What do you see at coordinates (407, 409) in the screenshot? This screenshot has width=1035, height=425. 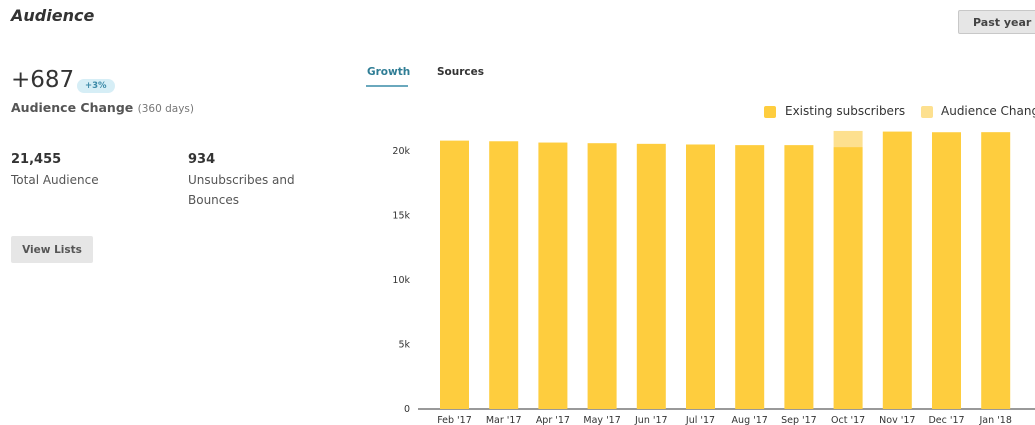 I see `y-tick-label: 0` at bounding box center [407, 409].